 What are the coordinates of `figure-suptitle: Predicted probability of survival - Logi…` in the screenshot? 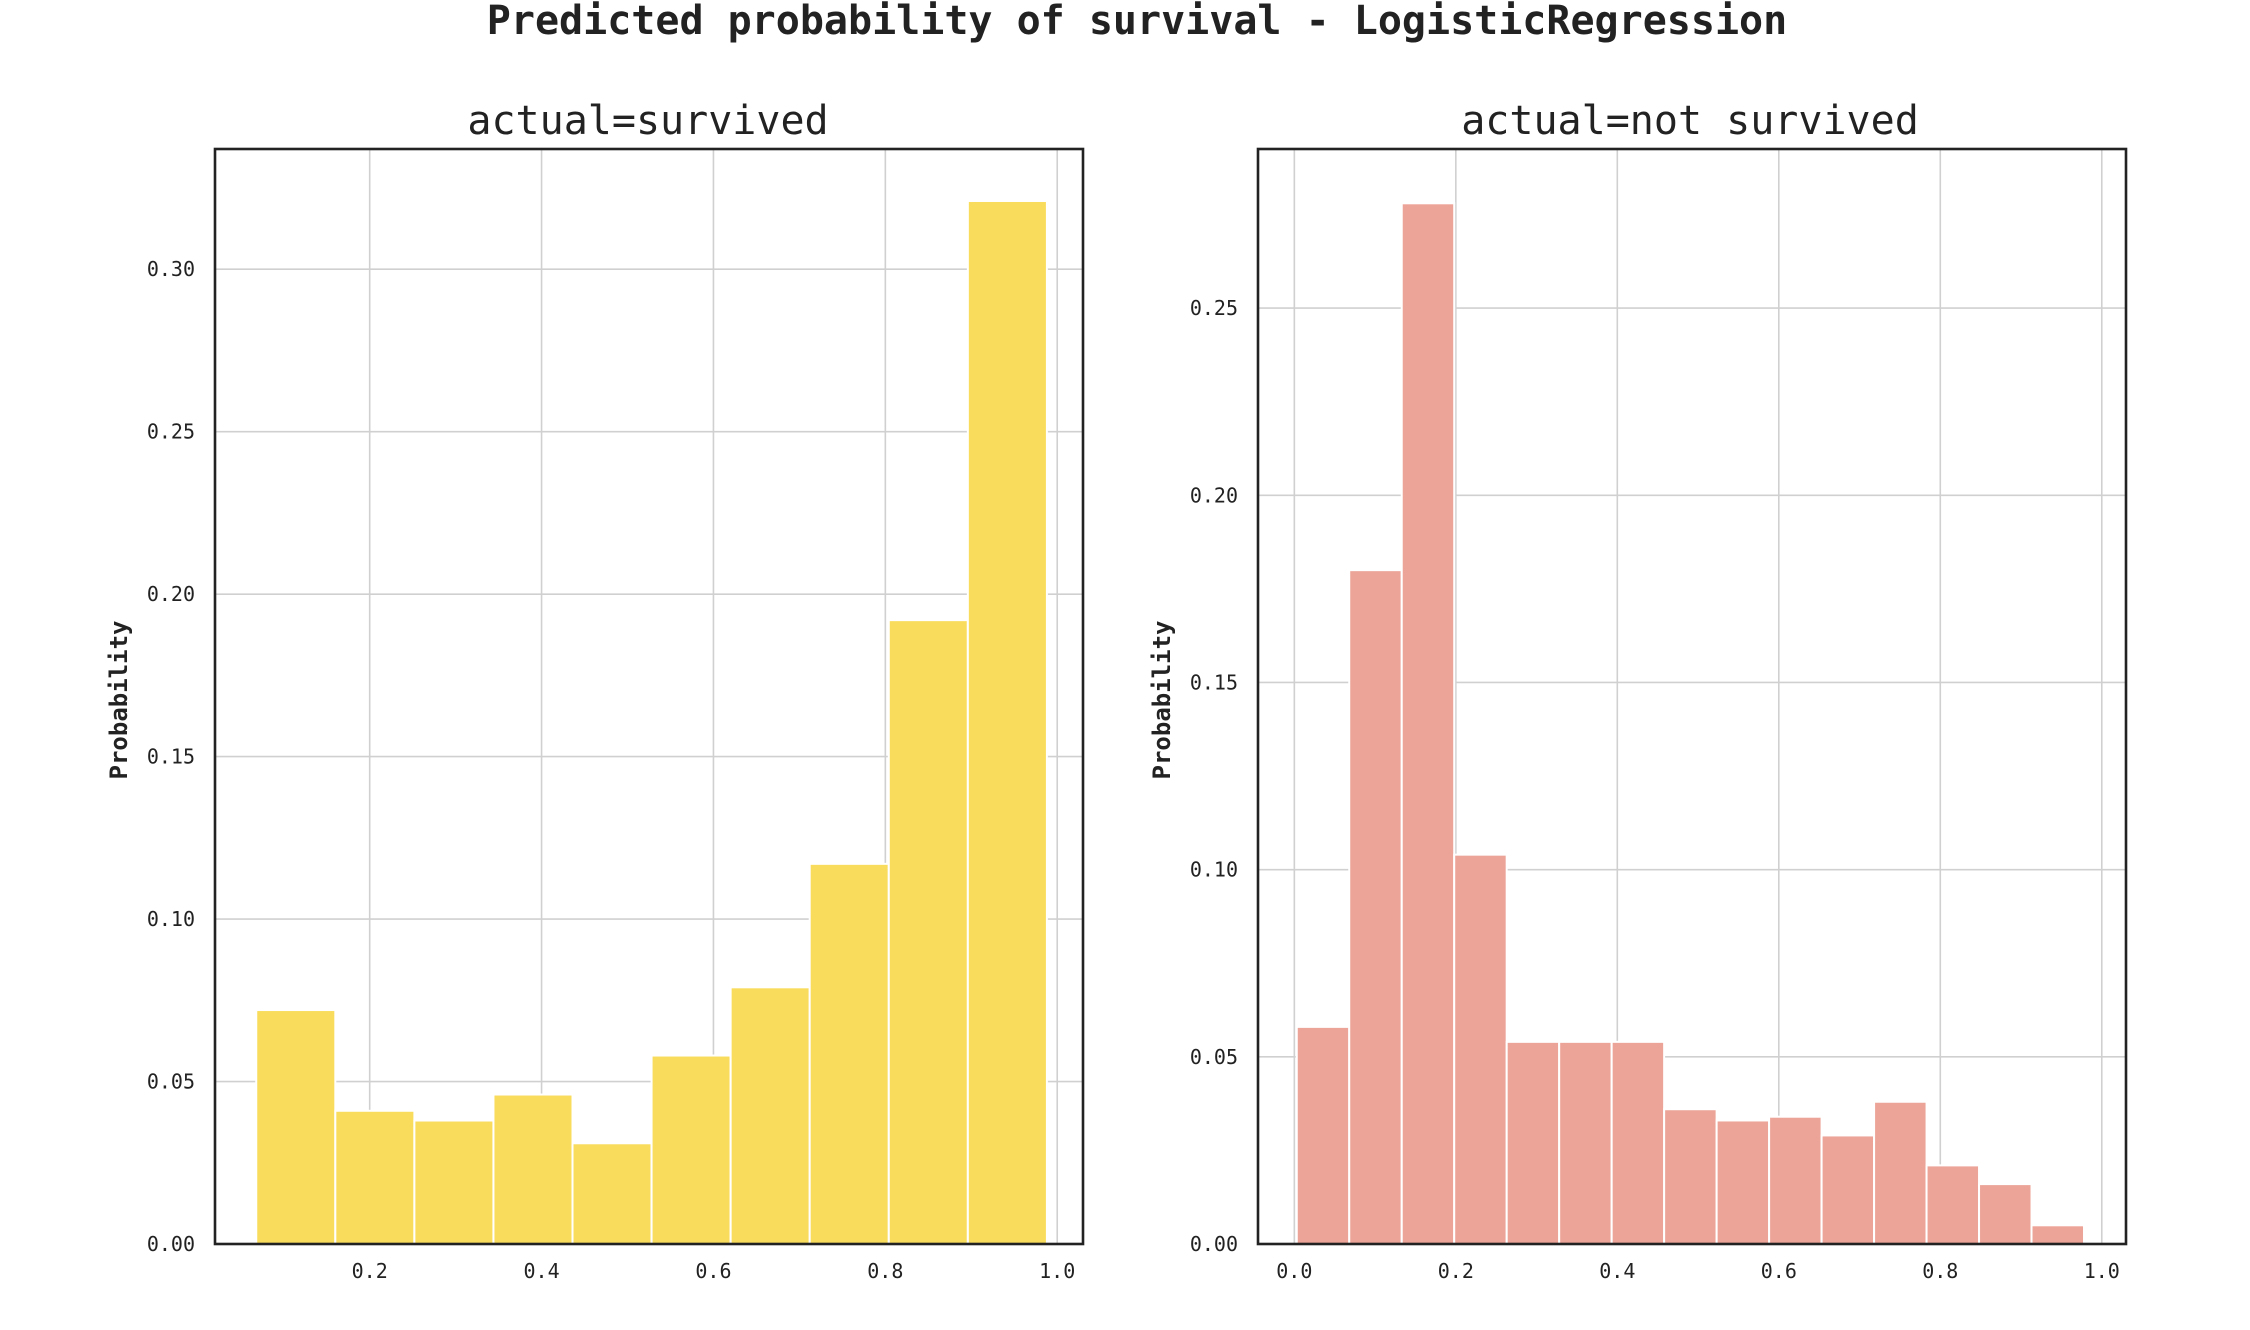 It's located at (1137, 22).